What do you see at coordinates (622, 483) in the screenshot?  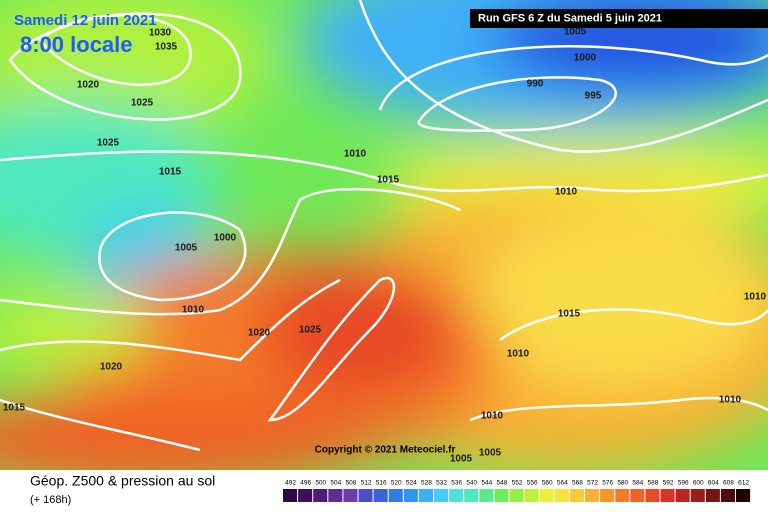 I see `legend-tick-label: 580` at bounding box center [622, 483].